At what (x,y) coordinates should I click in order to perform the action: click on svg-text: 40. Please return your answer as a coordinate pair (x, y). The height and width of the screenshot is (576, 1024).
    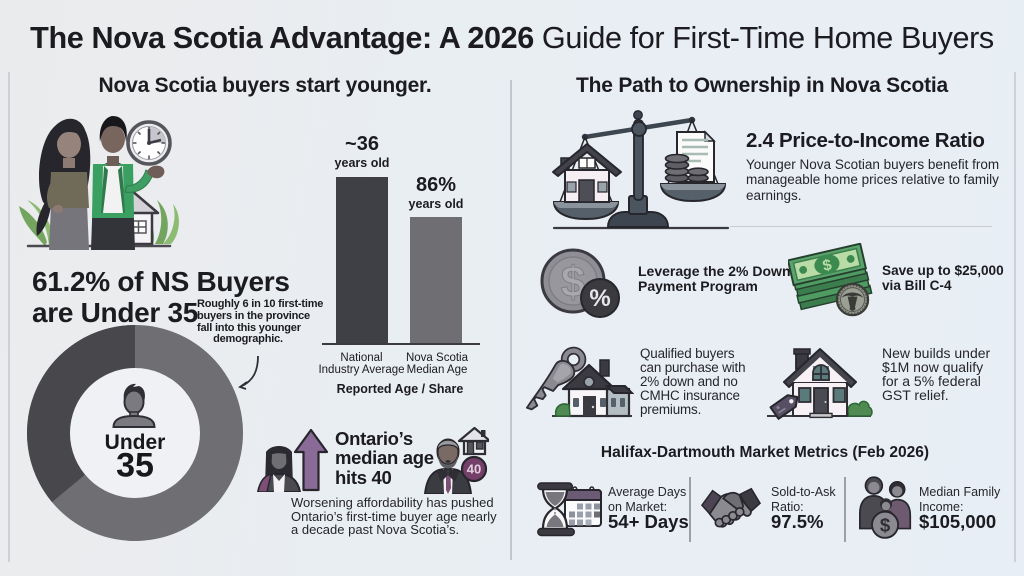
    Looking at the image, I should click on (474, 469).